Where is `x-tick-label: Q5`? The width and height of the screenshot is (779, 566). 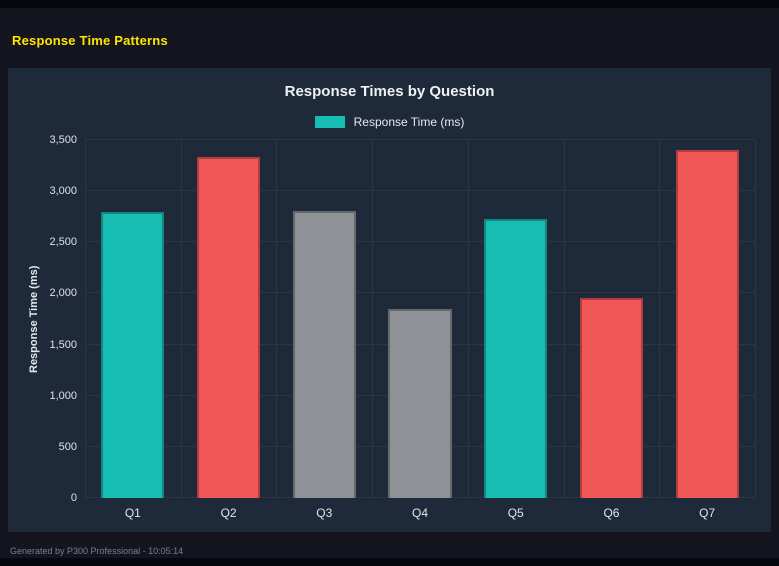 x-tick-label: Q5 is located at coordinates (515, 513).